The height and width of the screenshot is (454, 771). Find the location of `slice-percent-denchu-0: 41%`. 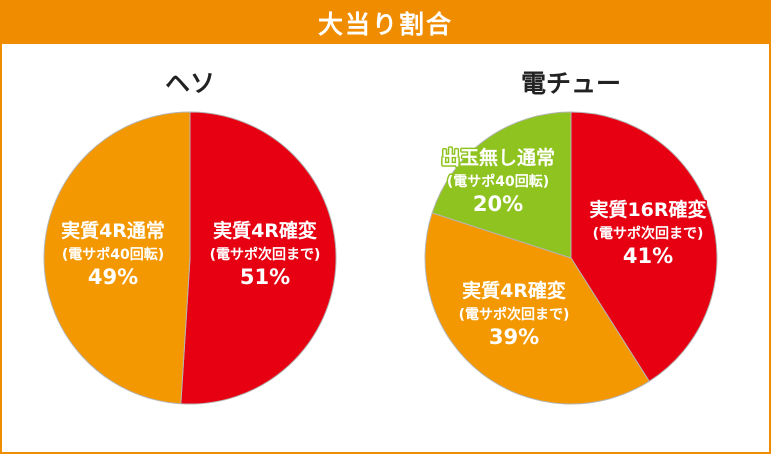

slice-percent-denchu-0: 41% is located at coordinates (648, 256).